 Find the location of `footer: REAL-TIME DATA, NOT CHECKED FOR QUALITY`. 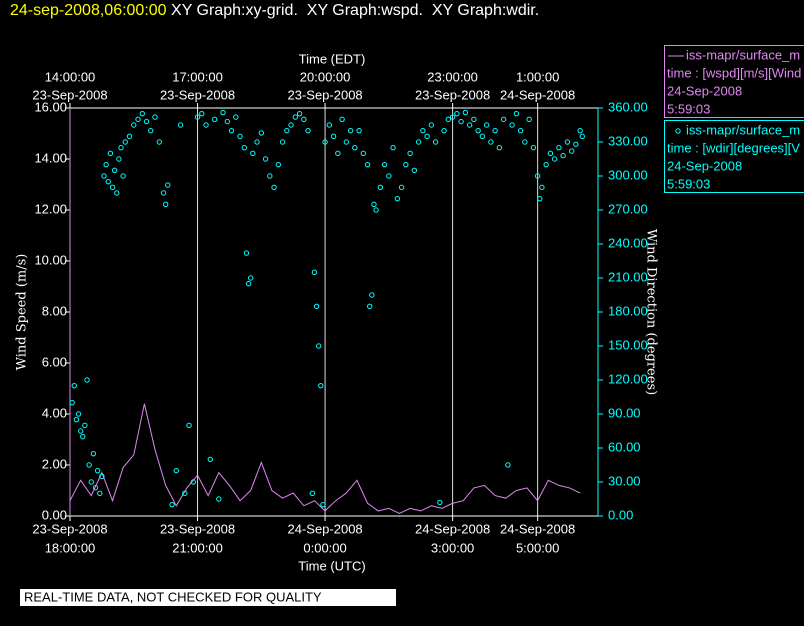

footer: REAL-TIME DATA, NOT CHECKED FOR QUALITY is located at coordinates (173, 596).